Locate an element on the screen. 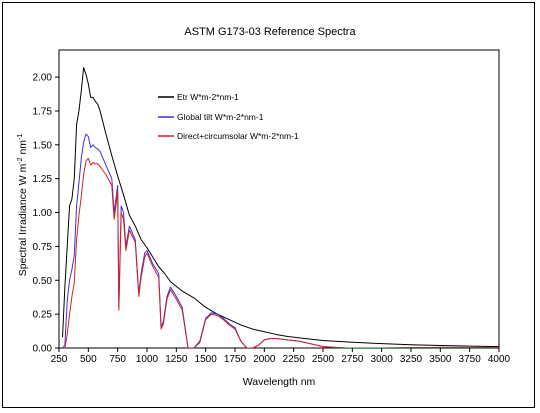 This screenshot has width=540, height=413. y-tick-label: 0.00 is located at coordinates (43, 349).